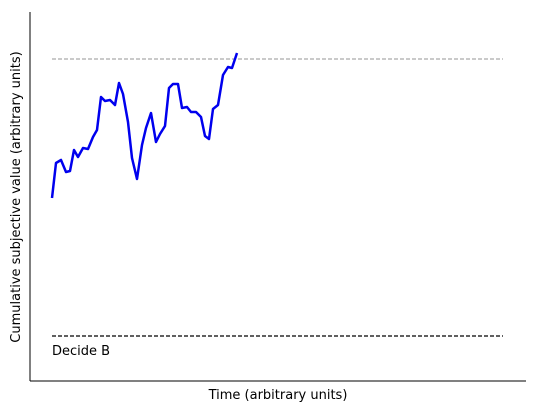 This screenshot has width=539, height=412. What do you see at coordinates (81, 351) in the screenshot?
I see `threshold-label: Decide B` at bounding box center [81, 351].